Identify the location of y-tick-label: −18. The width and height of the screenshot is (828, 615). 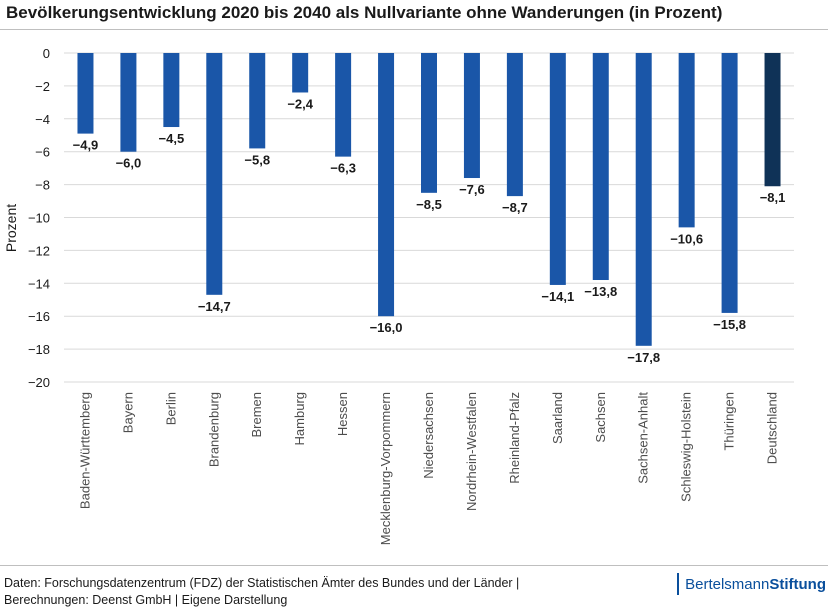
(39, 349).